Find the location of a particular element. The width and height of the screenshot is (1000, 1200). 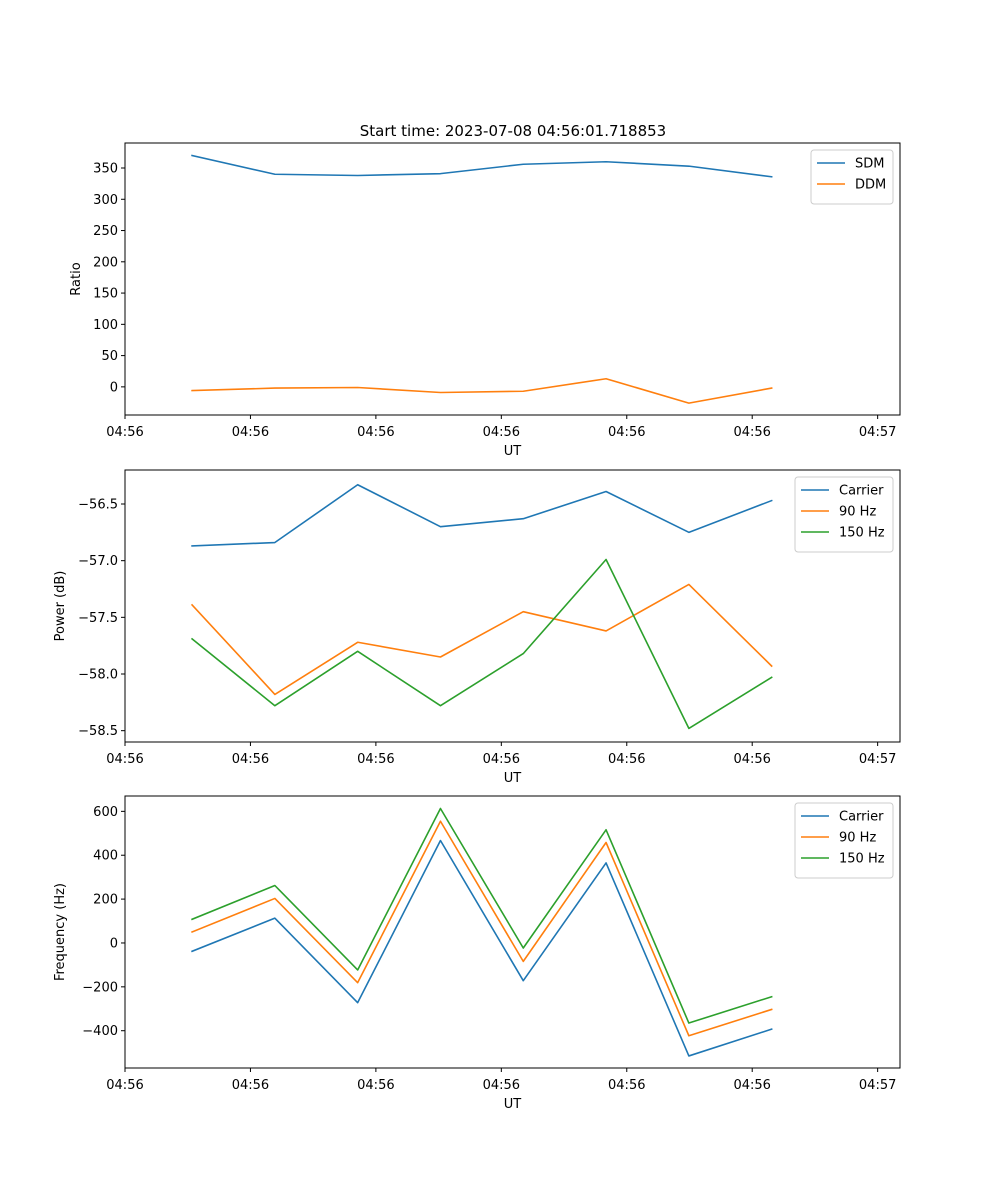

y-tick-label: 350 is located at coordinates (105, 169).